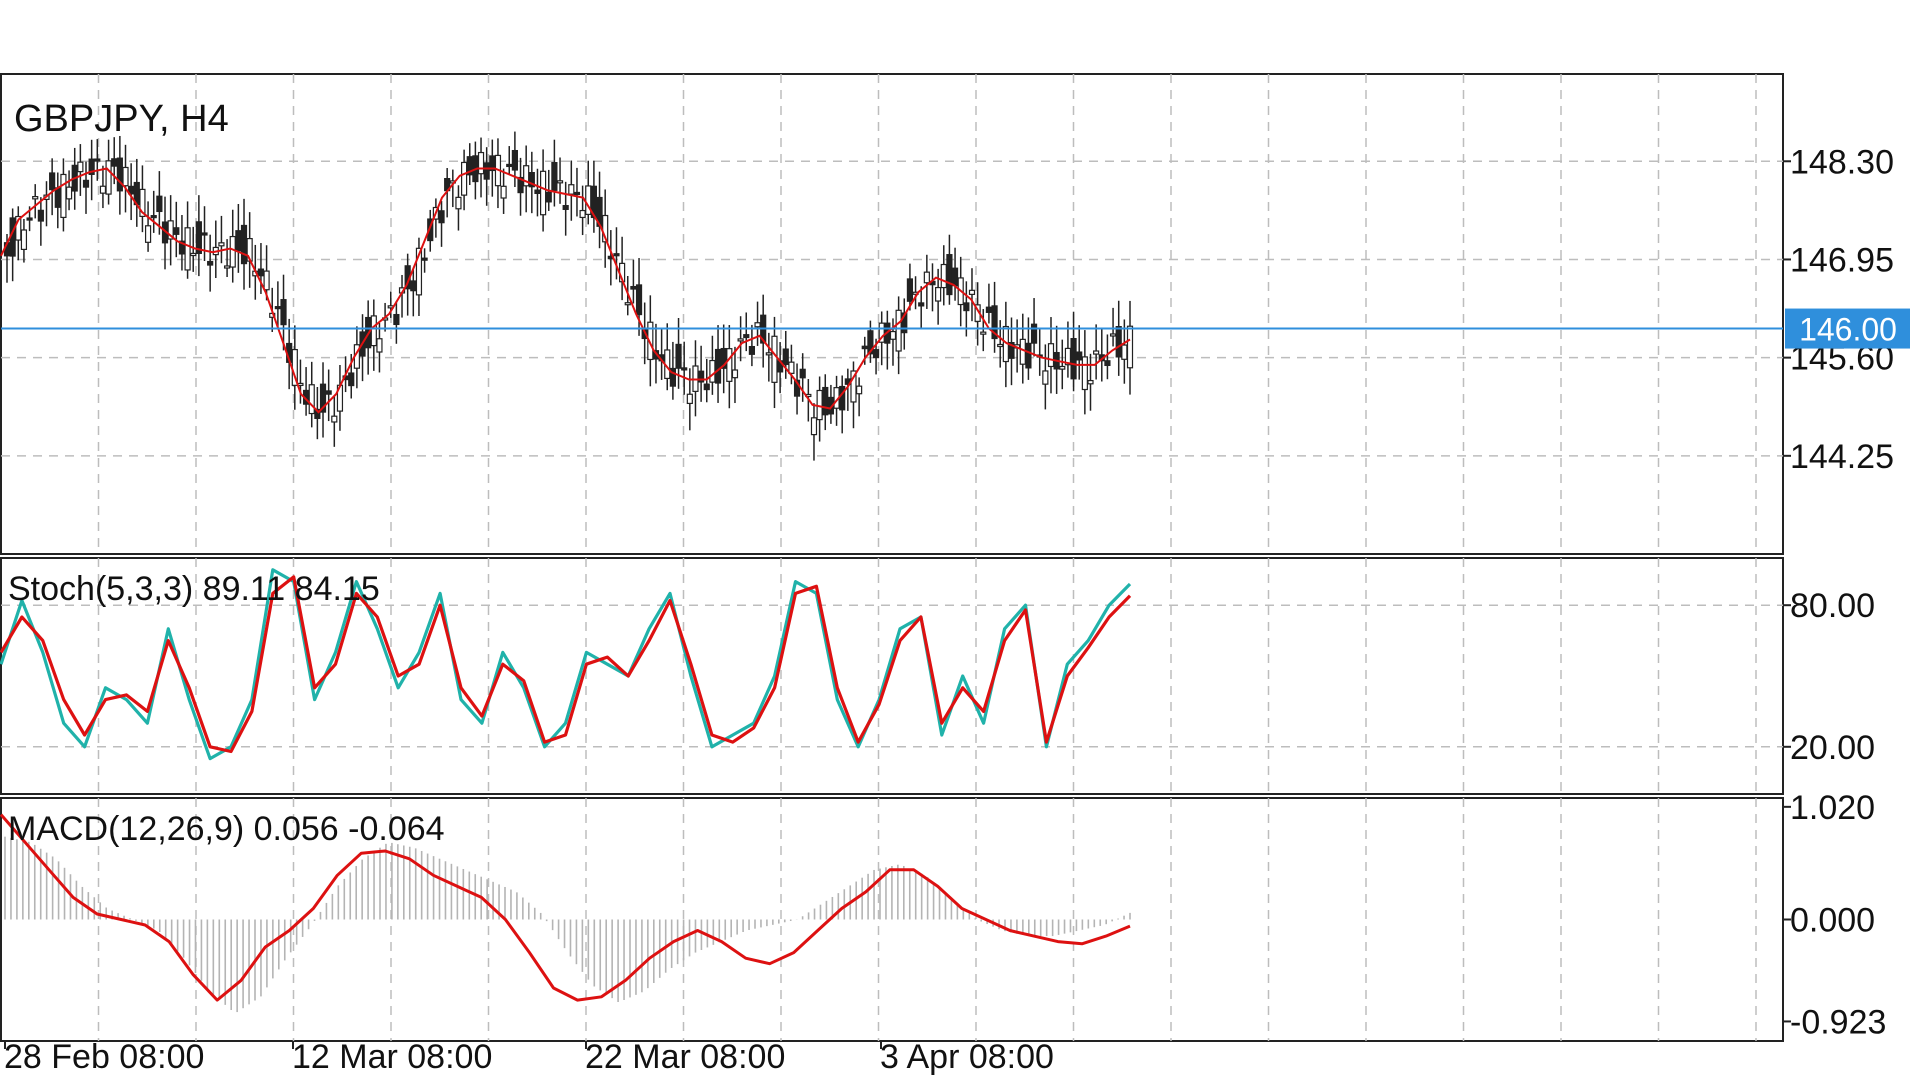 The image size is (1920, 1080). What do you see at coordinates (392, 1057) in the screenshot?
I see `x-tick-label: 12 Mar 08:00` at bounding box center [392, 1057].